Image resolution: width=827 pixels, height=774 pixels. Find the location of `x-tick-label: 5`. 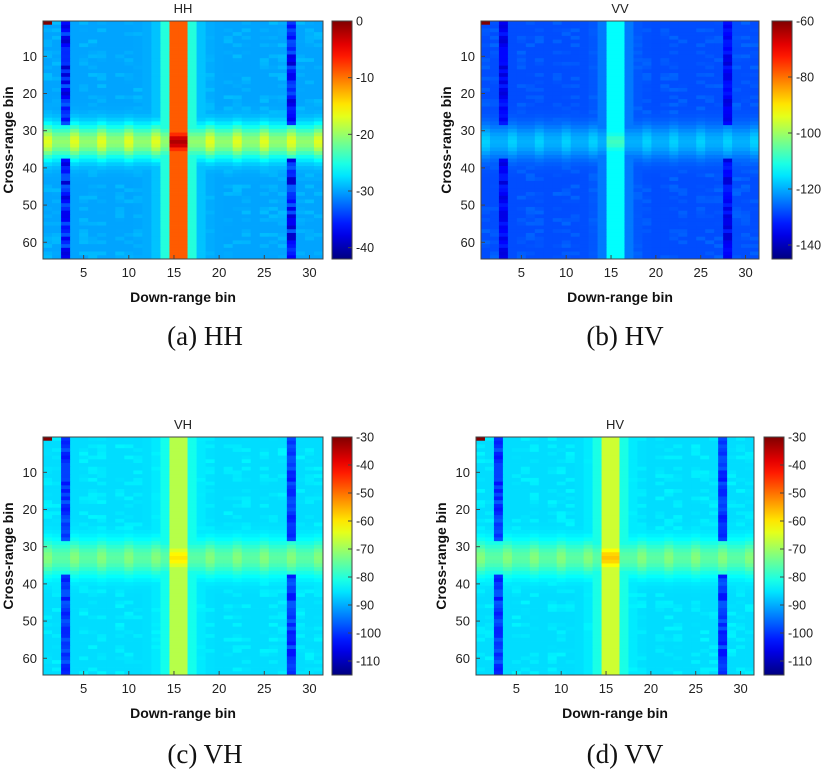

x-tick-label: 5 is located at coordinates (521, 272).